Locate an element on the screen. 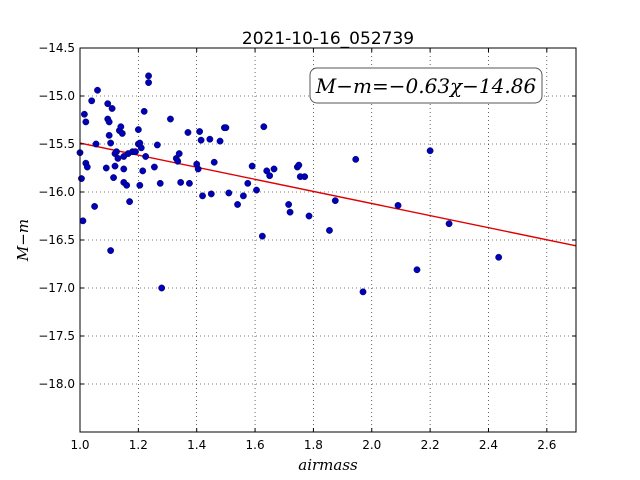  x-tick-label: 1.0 is located at coordinates (79, 445).